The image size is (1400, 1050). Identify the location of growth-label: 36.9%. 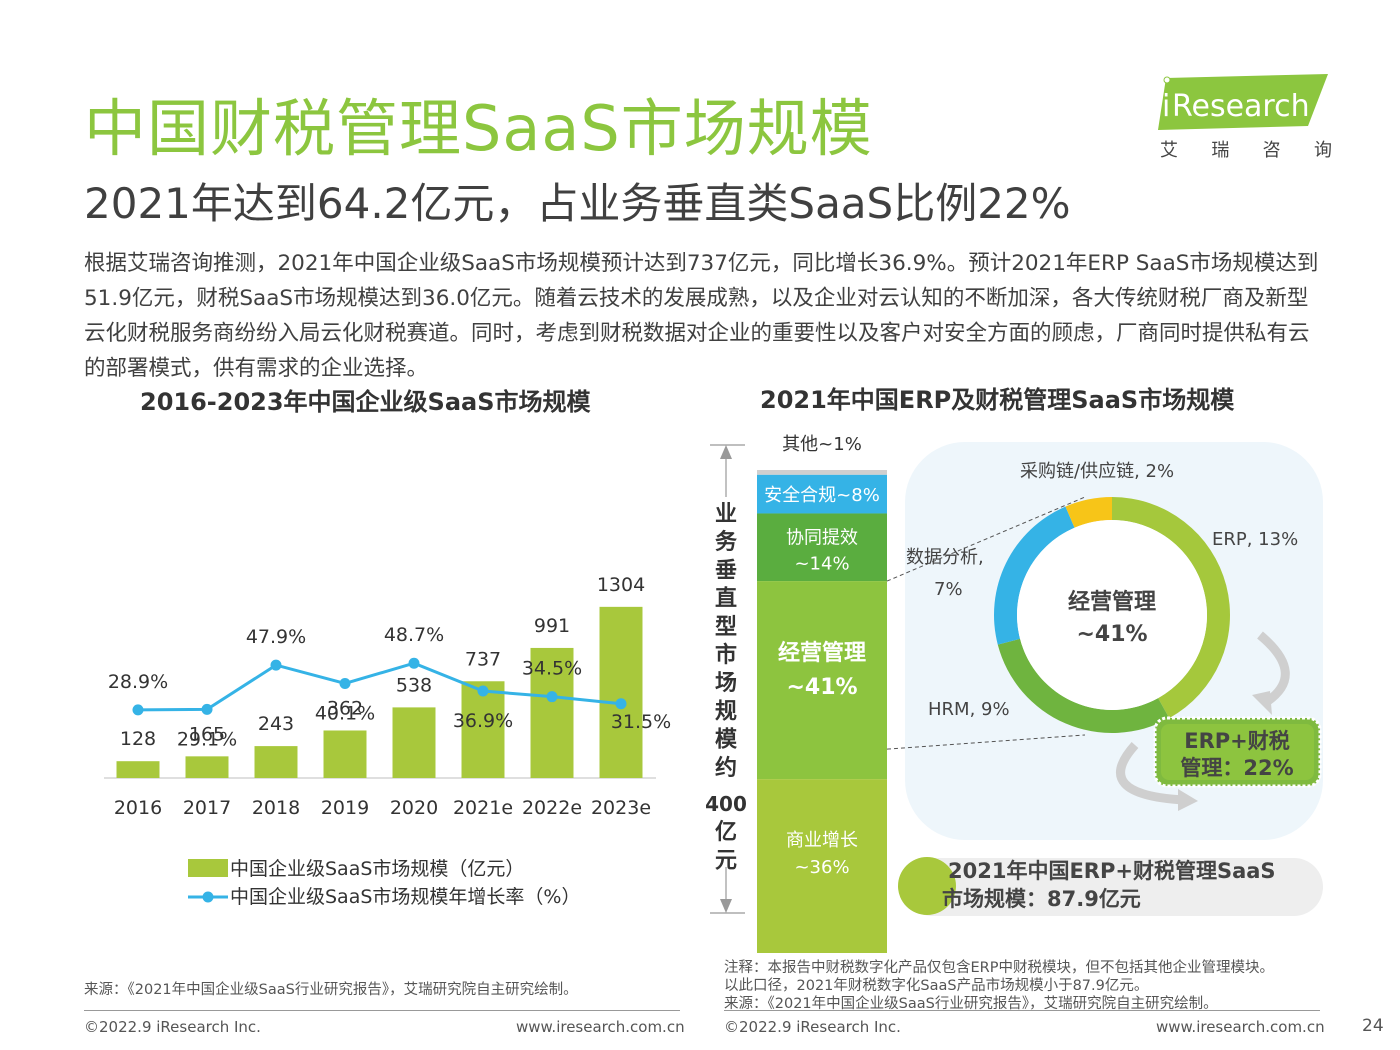
(483, 721).